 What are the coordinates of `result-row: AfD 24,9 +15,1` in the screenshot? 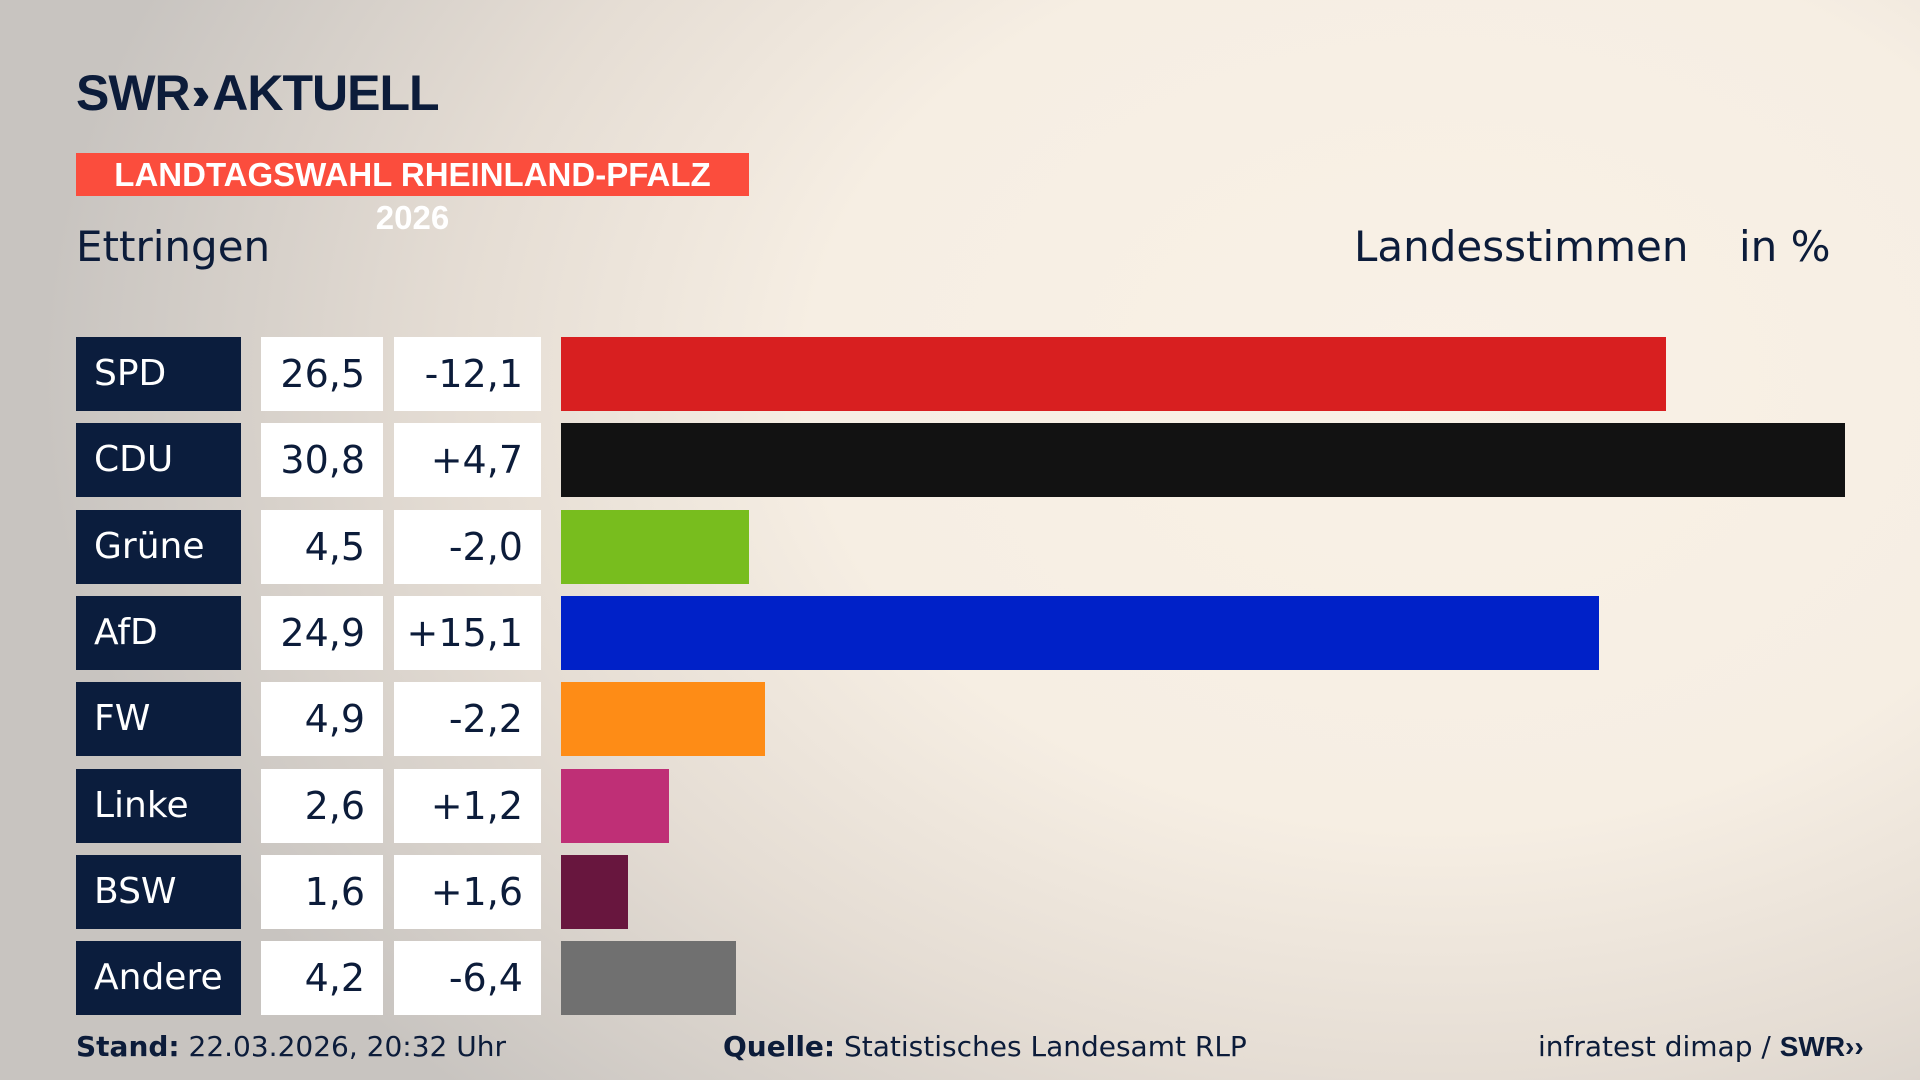 It's located at (966, 632).